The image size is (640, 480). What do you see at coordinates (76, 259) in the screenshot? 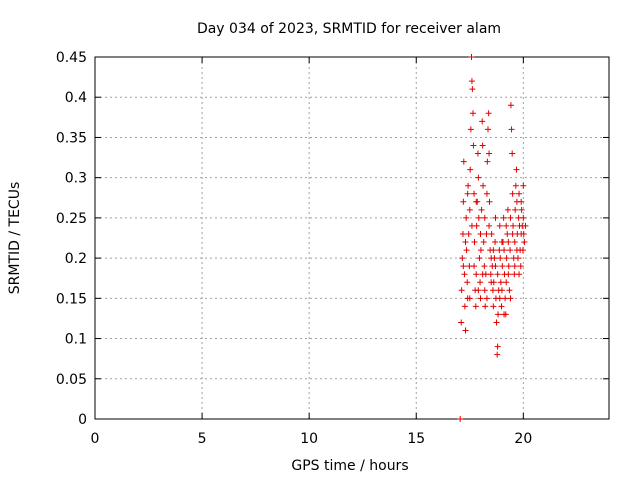
I see `y-tick-label: 0.2` at bounding box center [76, 259].